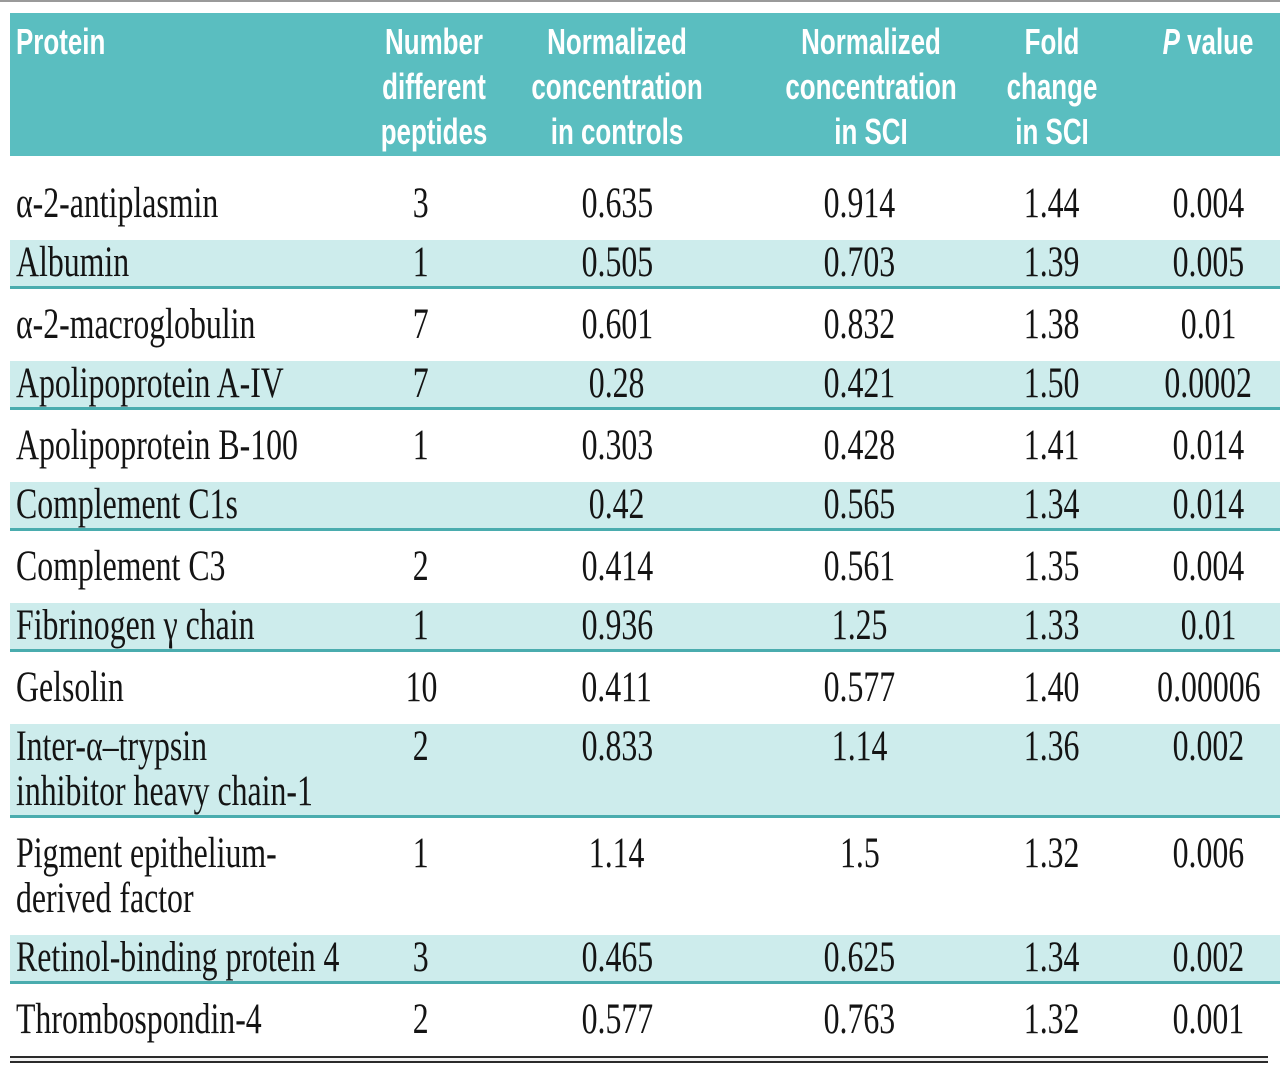  I want to click on controls-cell: 1.14, so click(617, 876).